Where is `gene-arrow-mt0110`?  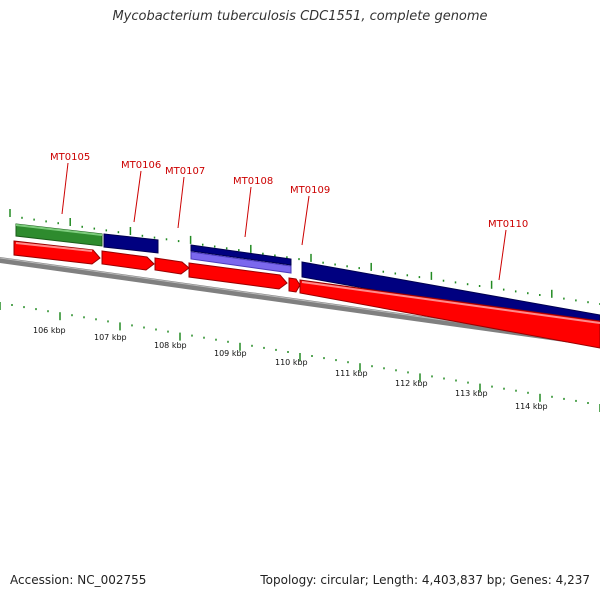 gene-arrow-mt0110 is located at coordinates (449, 314).